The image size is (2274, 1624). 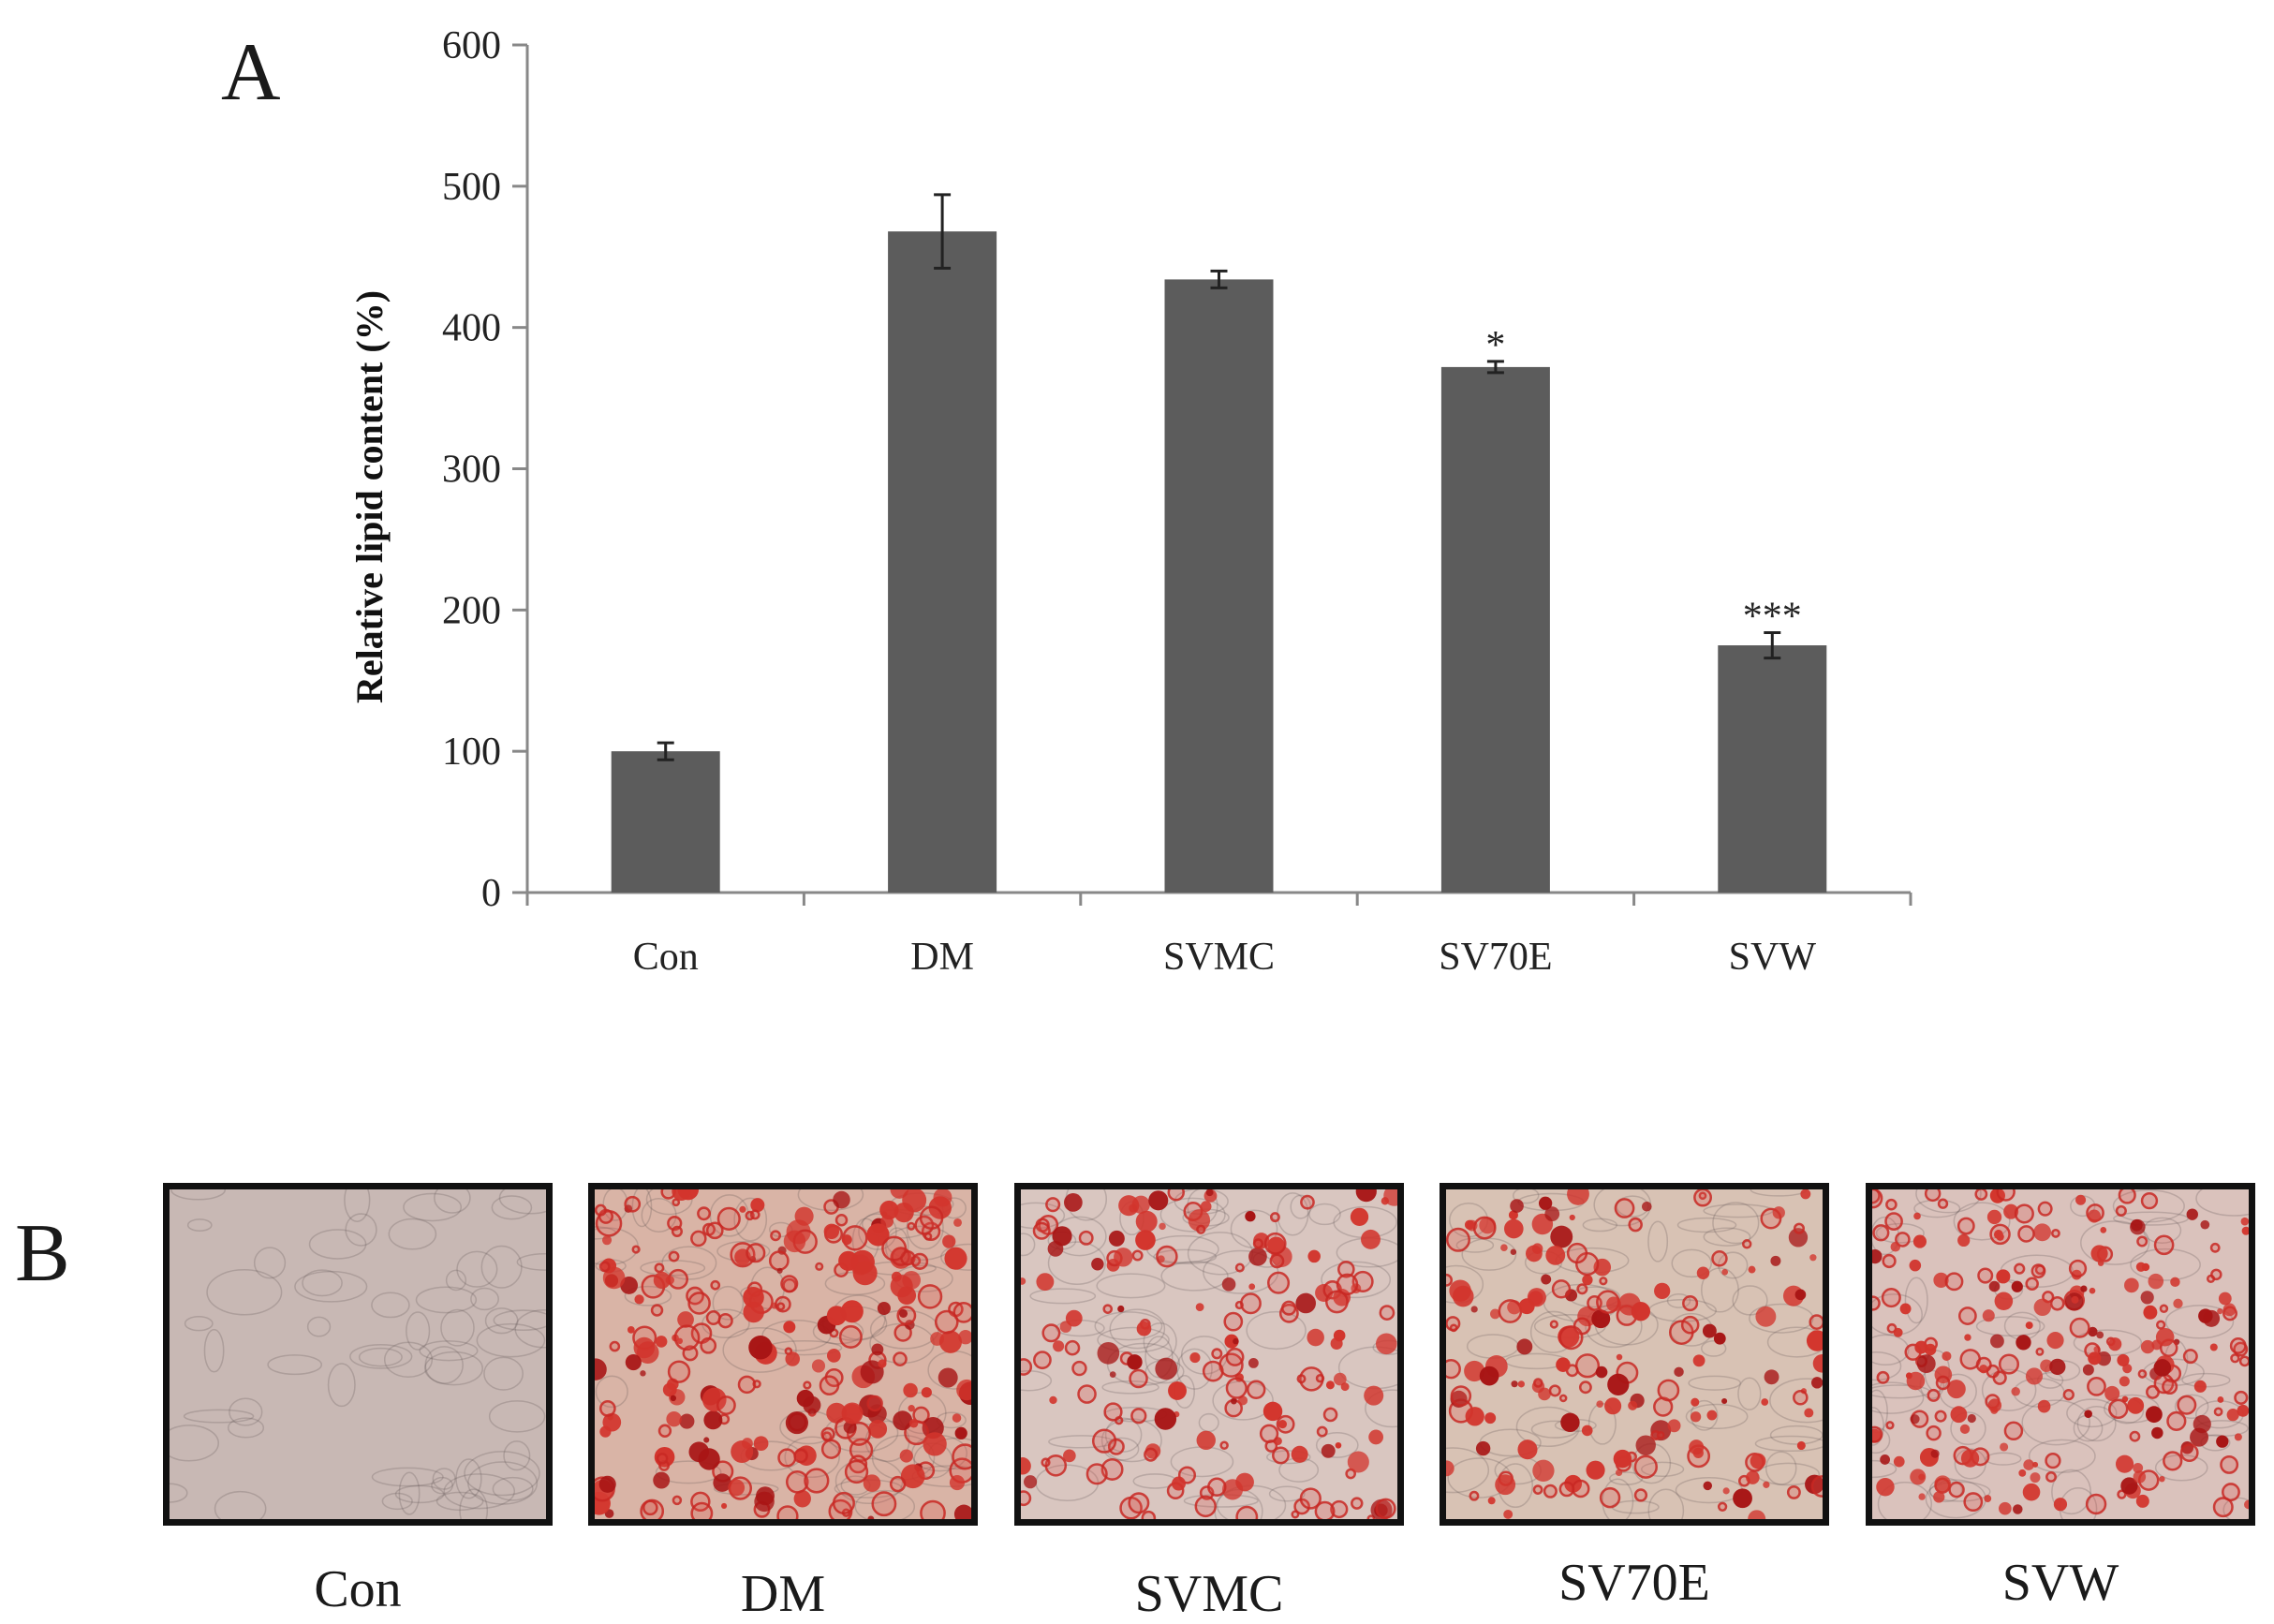 What do you see at coordinates (1773, 957) in the screenshot?
I see `x-tick-label: SVW` at bounding box center [1773, 957].